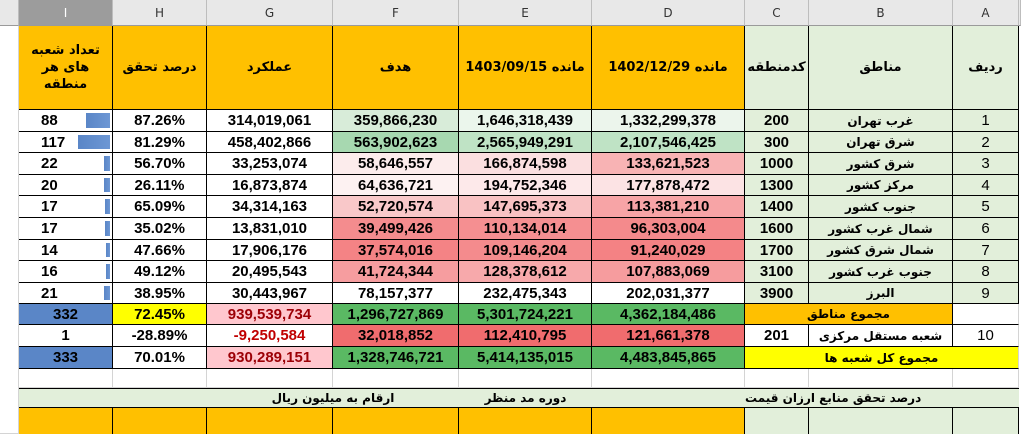 Image resolution: width=1021 pixels, height=434 pixels. What do you see at coordinates (270, 293) in the screenshot?
I see `cell-performance: 30,443,967` at bounding box center [270, 293].